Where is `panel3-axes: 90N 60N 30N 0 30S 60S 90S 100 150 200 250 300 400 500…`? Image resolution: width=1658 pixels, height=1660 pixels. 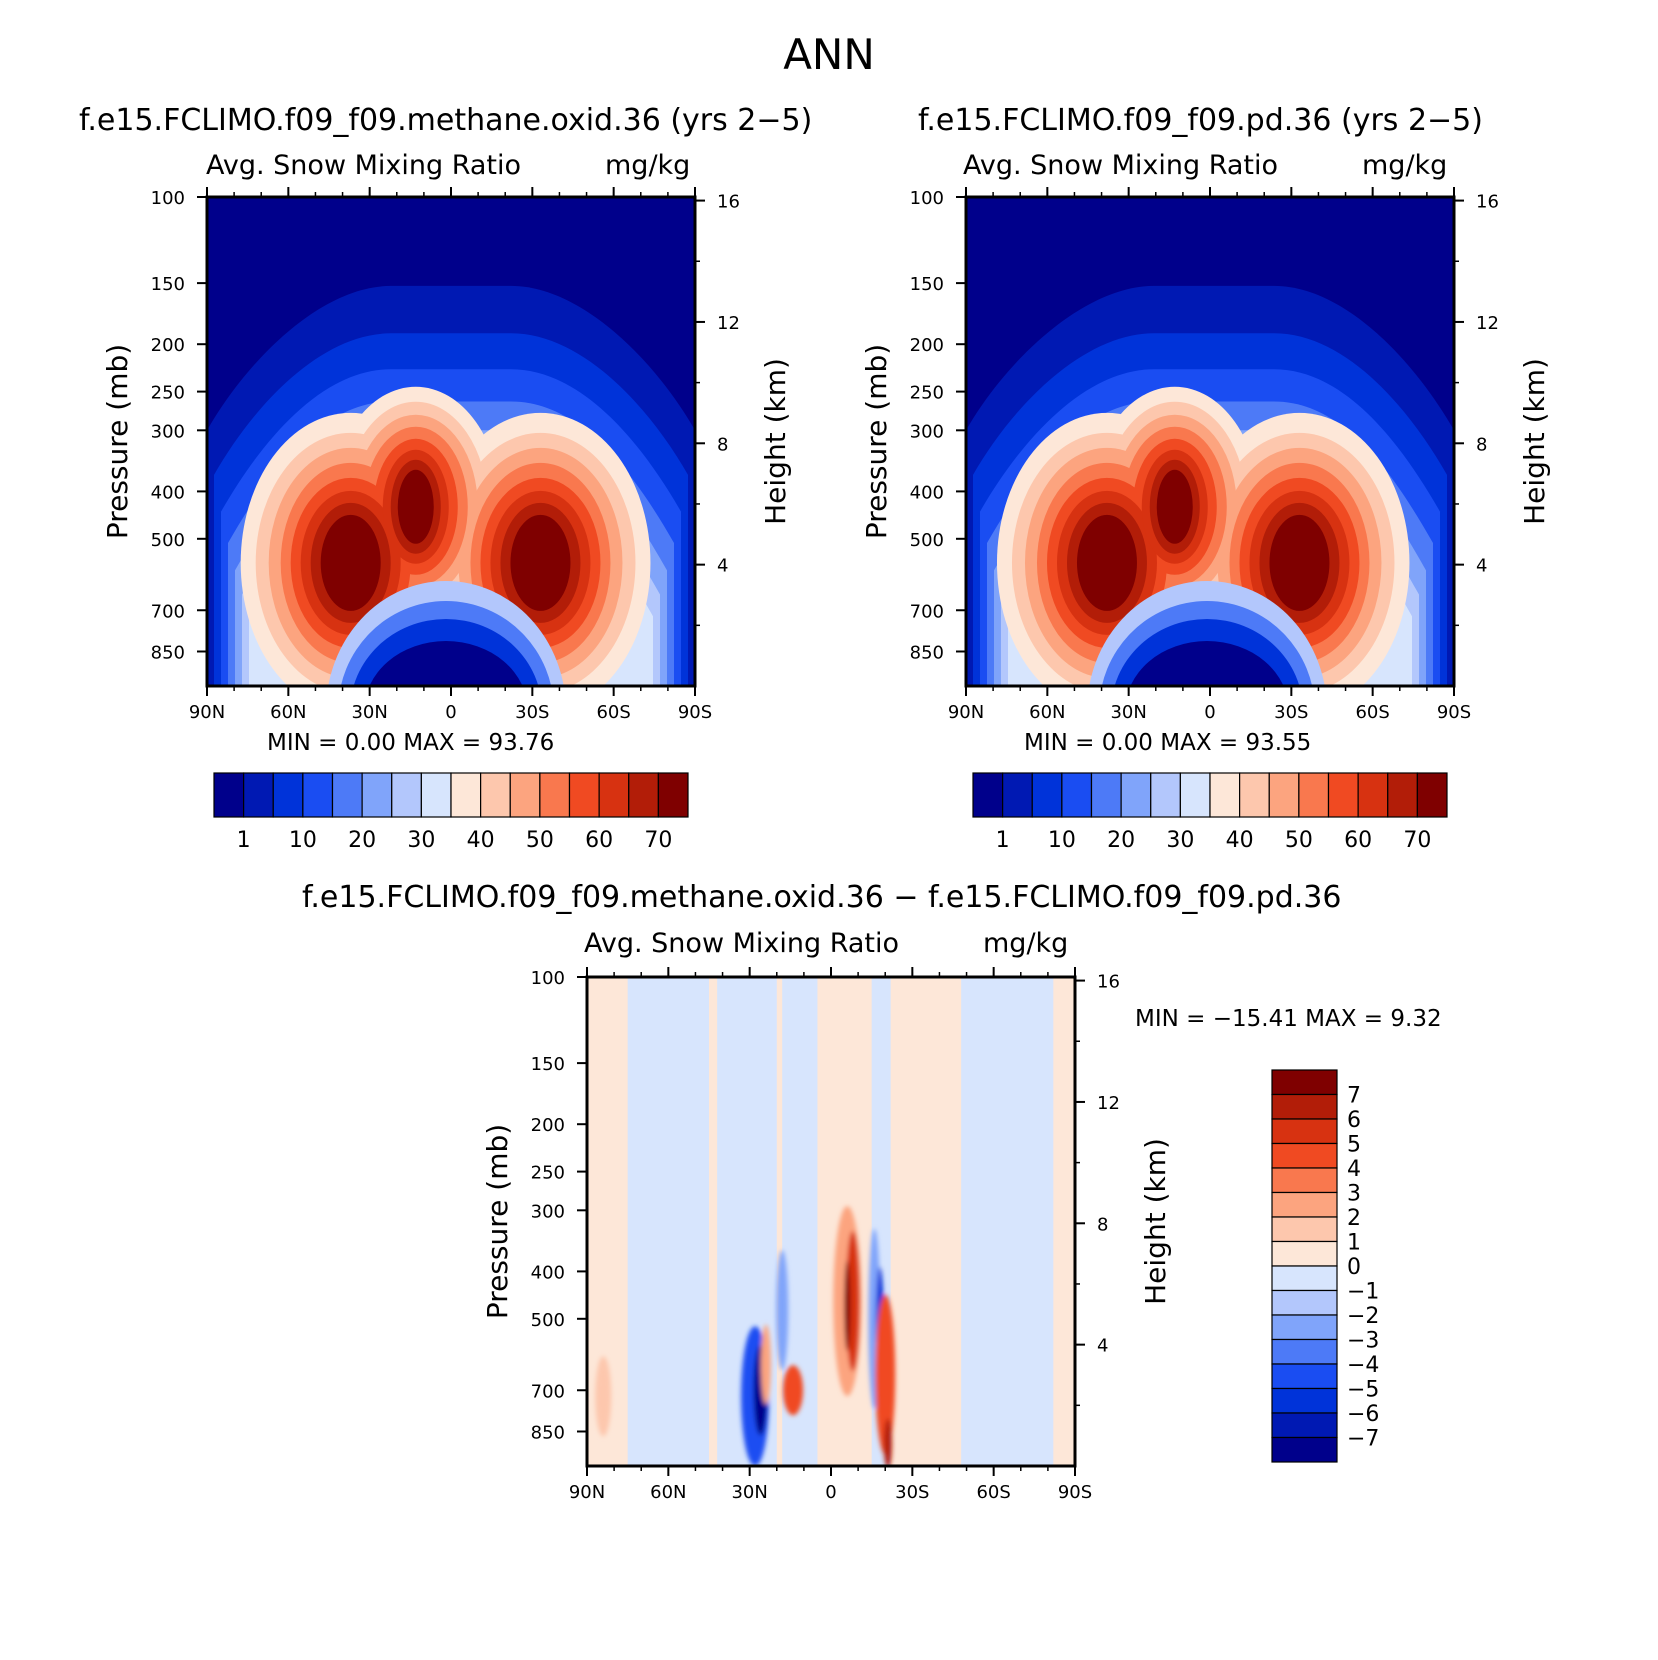
panel3-axes: 90N 60N 30N 0 30S 60S 90S 100 150 200 250 300 400 500… is located at coordinates (826, 1235).